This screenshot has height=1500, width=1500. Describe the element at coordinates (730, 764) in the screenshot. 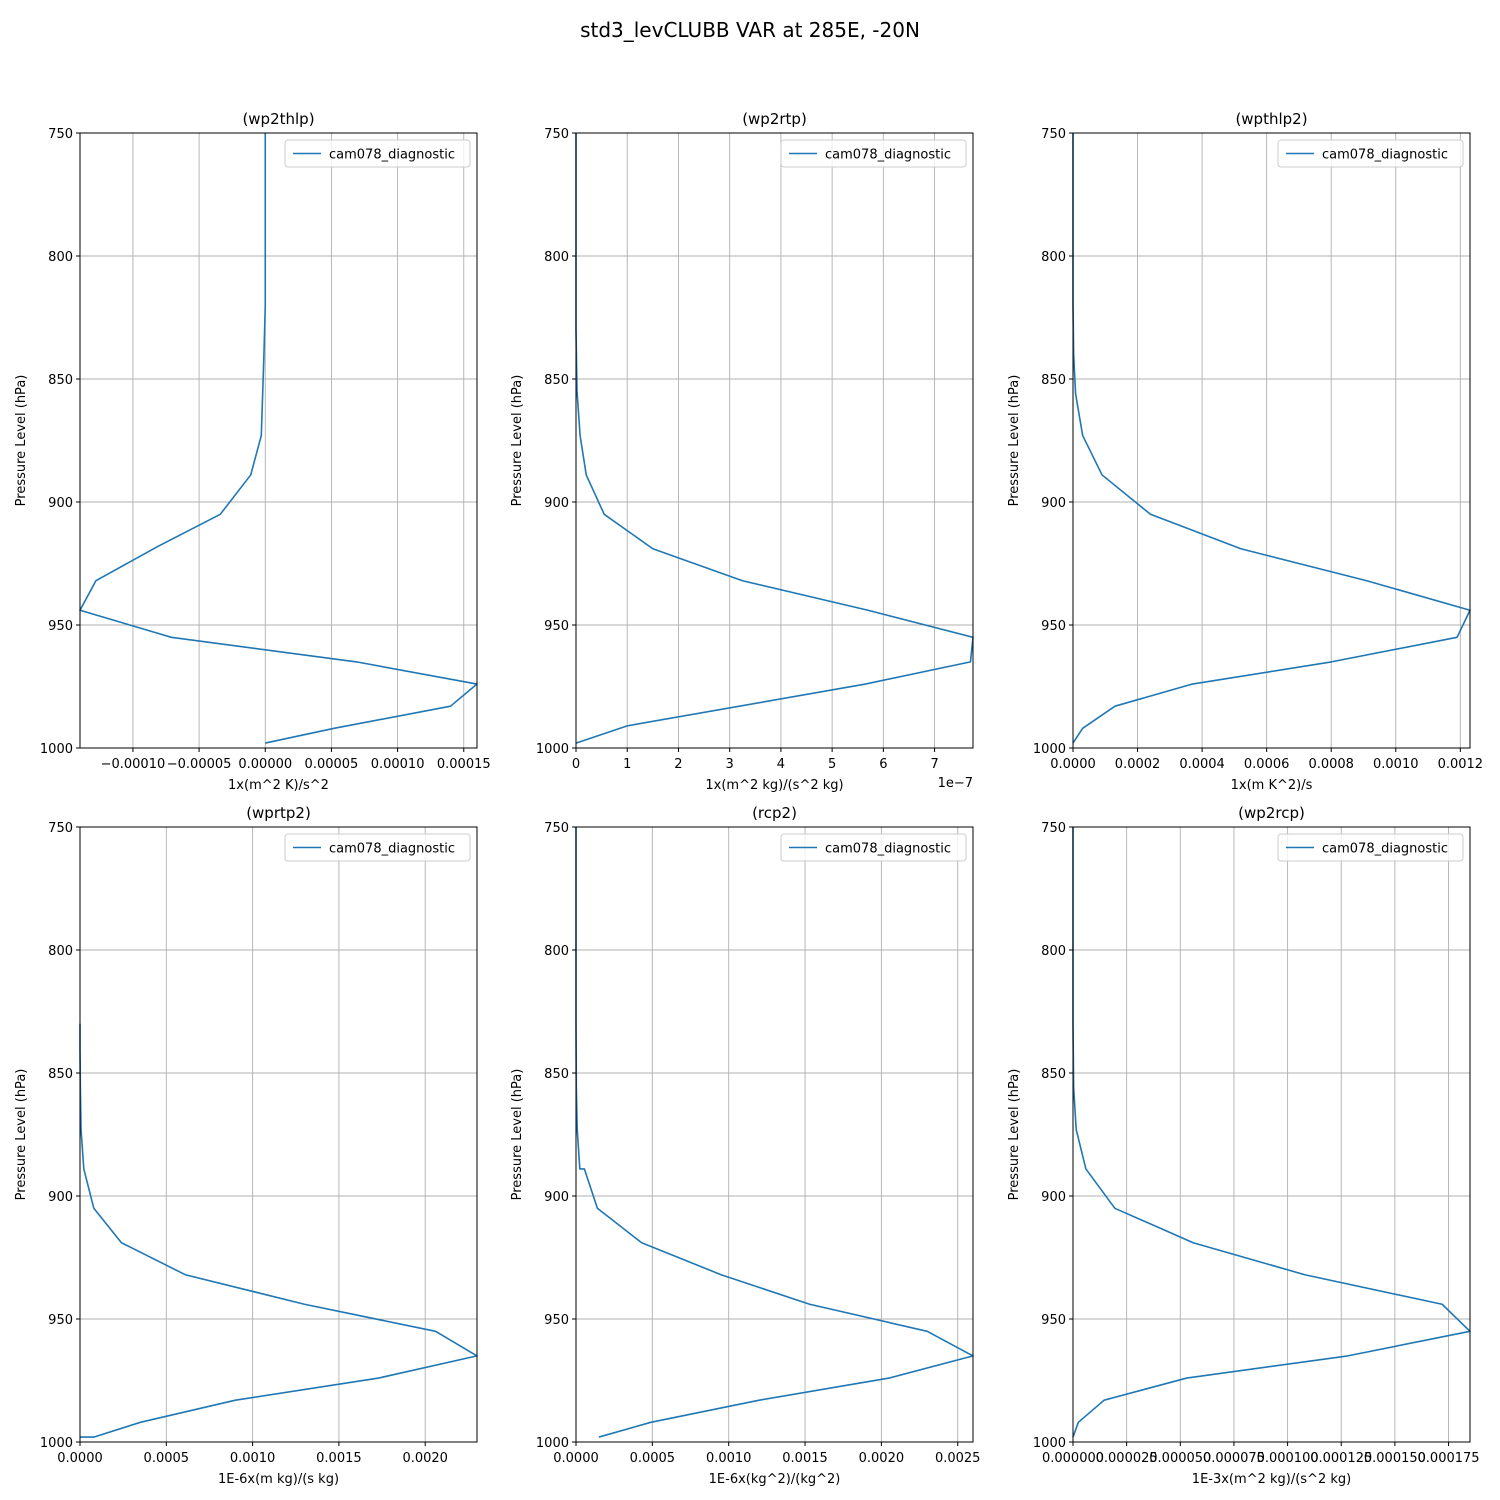

I see `x-tick-label: 3` at that location.